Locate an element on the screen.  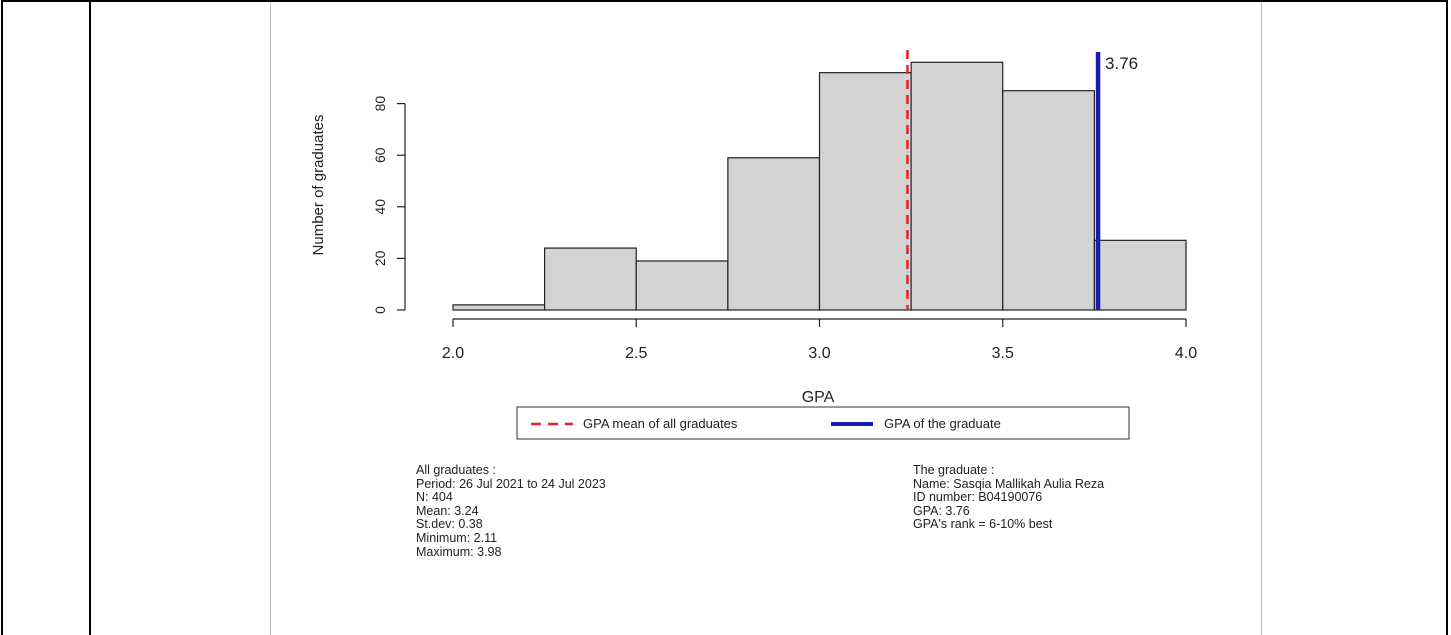
x-tick-label-2.0: 2.0 is located at coordinates (453, 353).